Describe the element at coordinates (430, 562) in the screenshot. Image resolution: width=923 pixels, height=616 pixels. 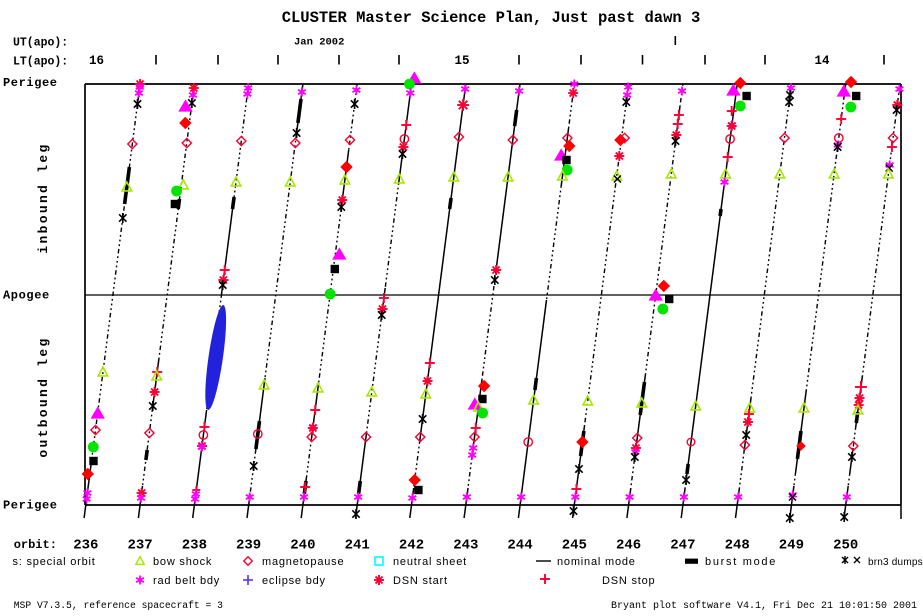
I see `svg-text: neutral sheet` at that location.